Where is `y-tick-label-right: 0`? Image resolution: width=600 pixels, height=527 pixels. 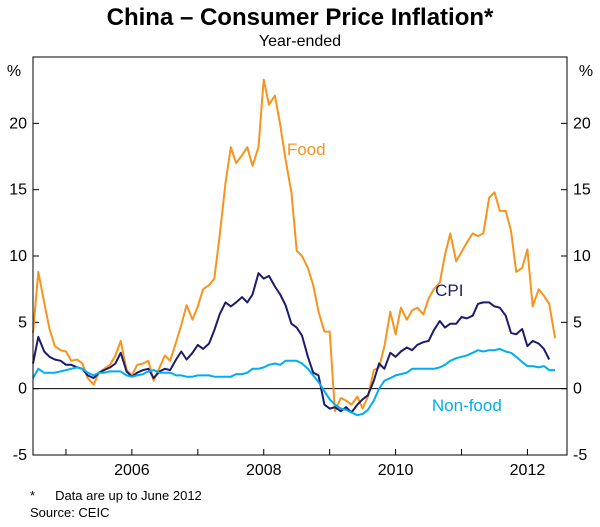 y-tick-label-right: 0 is located at coordinates (577, 389).